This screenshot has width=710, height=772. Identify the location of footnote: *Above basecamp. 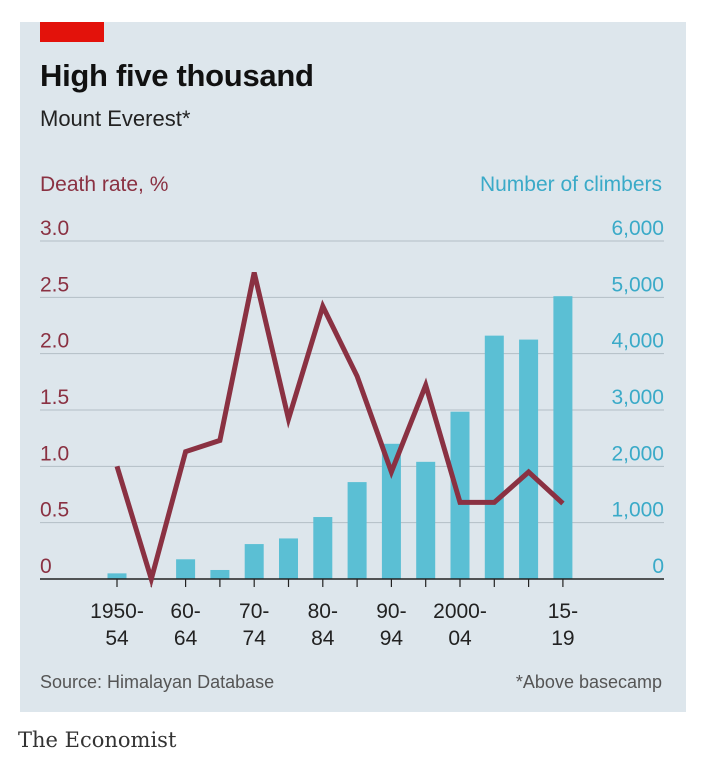
(588, 682).